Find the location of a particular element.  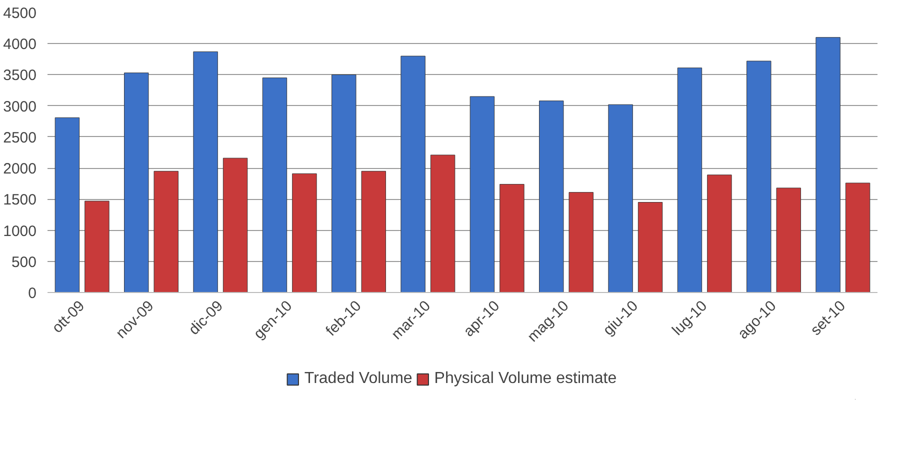

y-tick-label: 2000 is located at coordinates (20, 169).